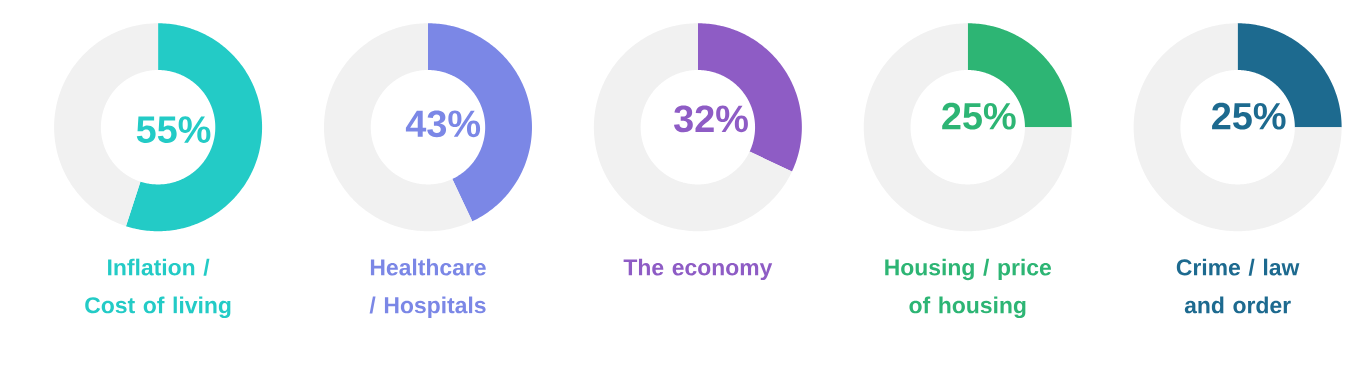  What do you see at coordinates (968, 288) in the screenshot?
I see `text: Housing / price of housing` at bounding box center [968, 288].